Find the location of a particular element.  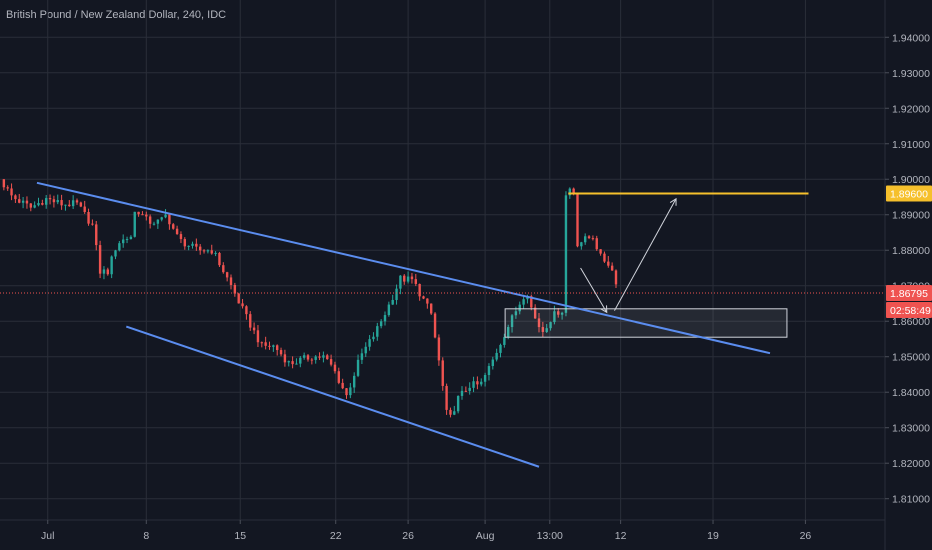

x-tick-label: Aug is located at coordinates (485, 536).